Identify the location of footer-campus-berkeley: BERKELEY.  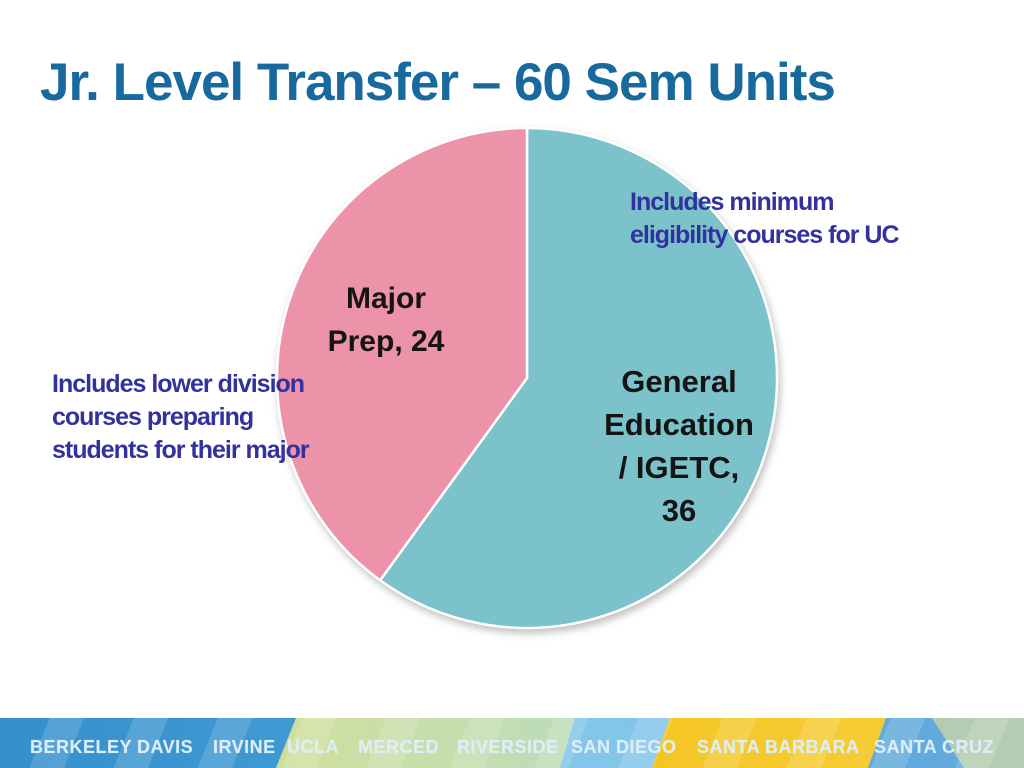
(81, 747).